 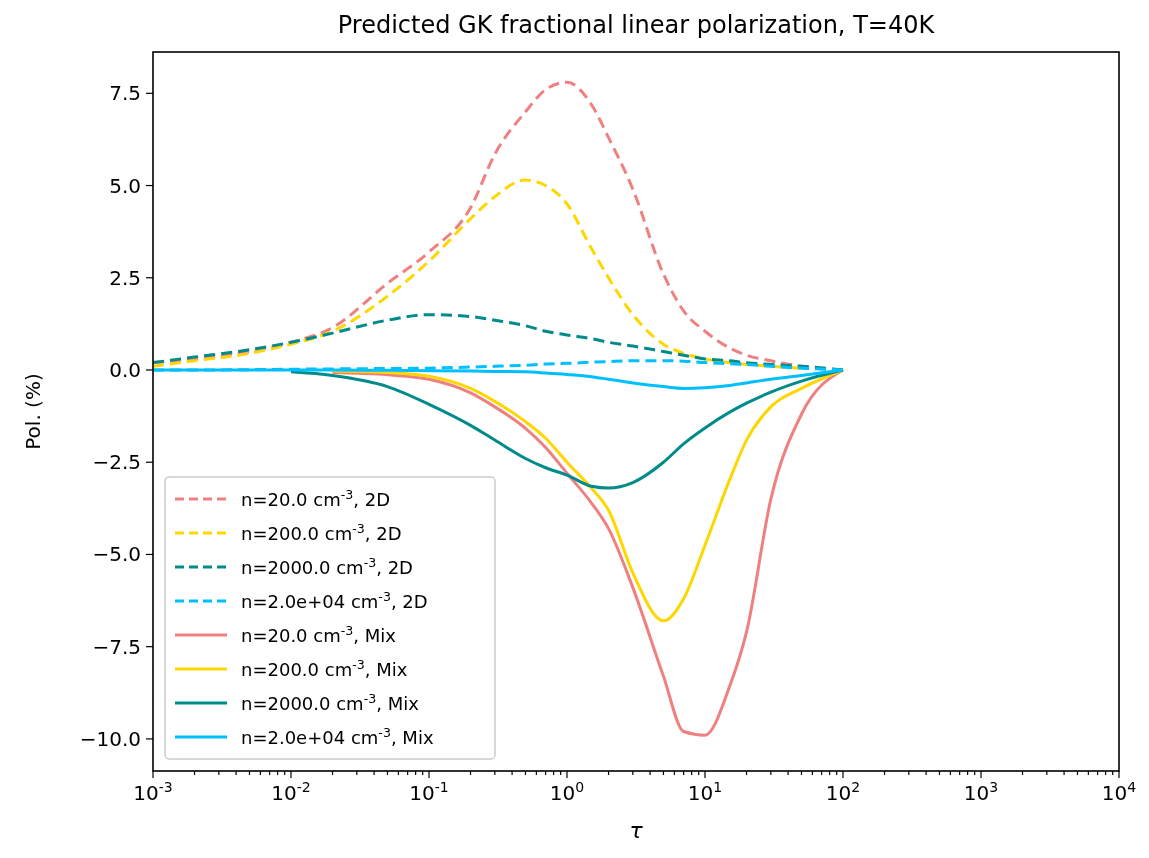 I want to click on y-axis-title: Pol. (%), so click(x=33, y=411).